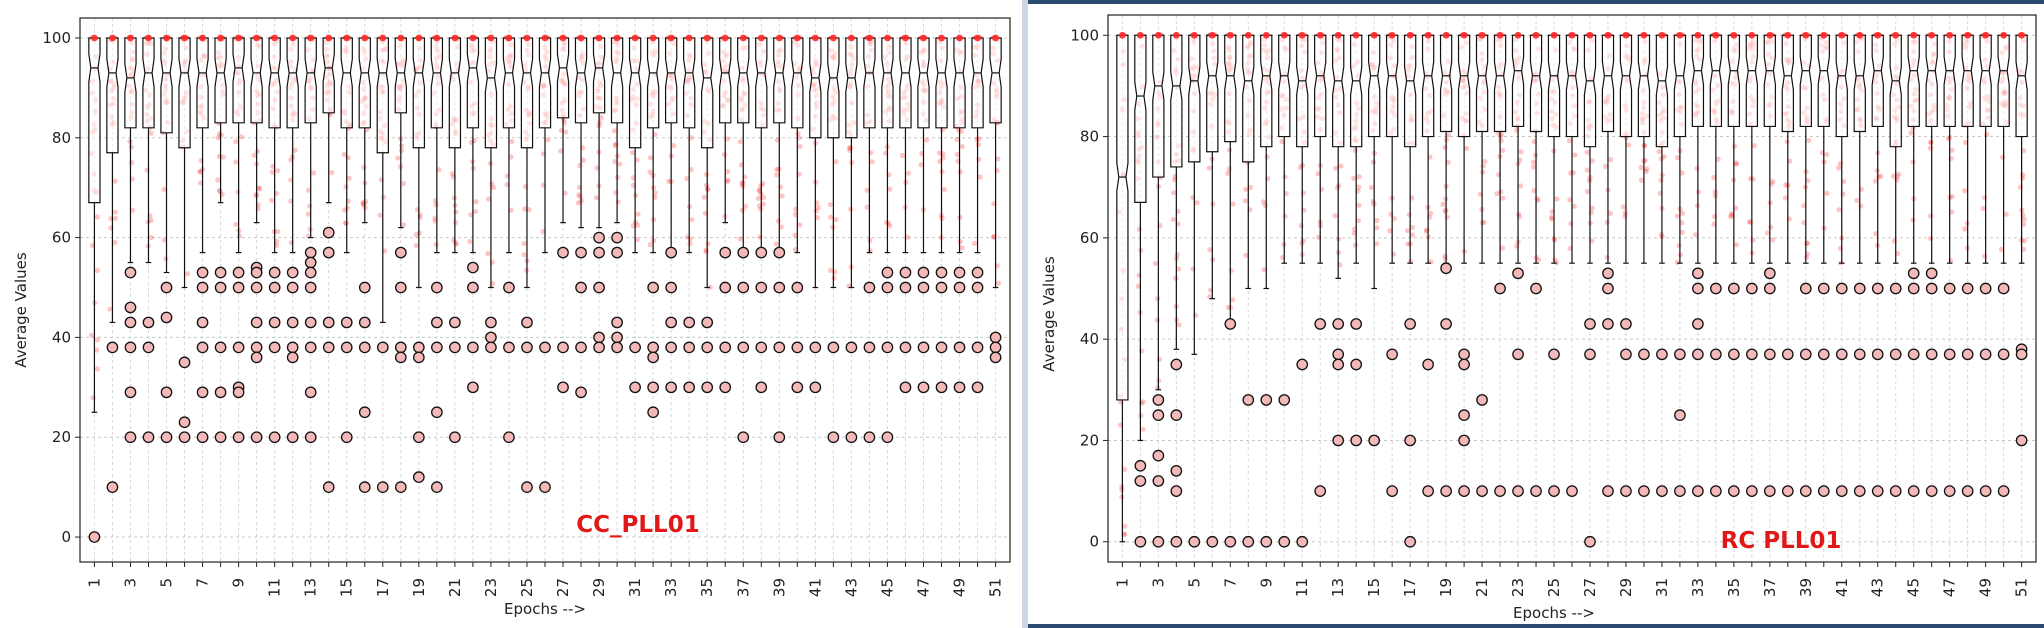 This screenshot has width=2044, height=628. I want to click on x-axis-title: Epochs -->, so click(545, 609).